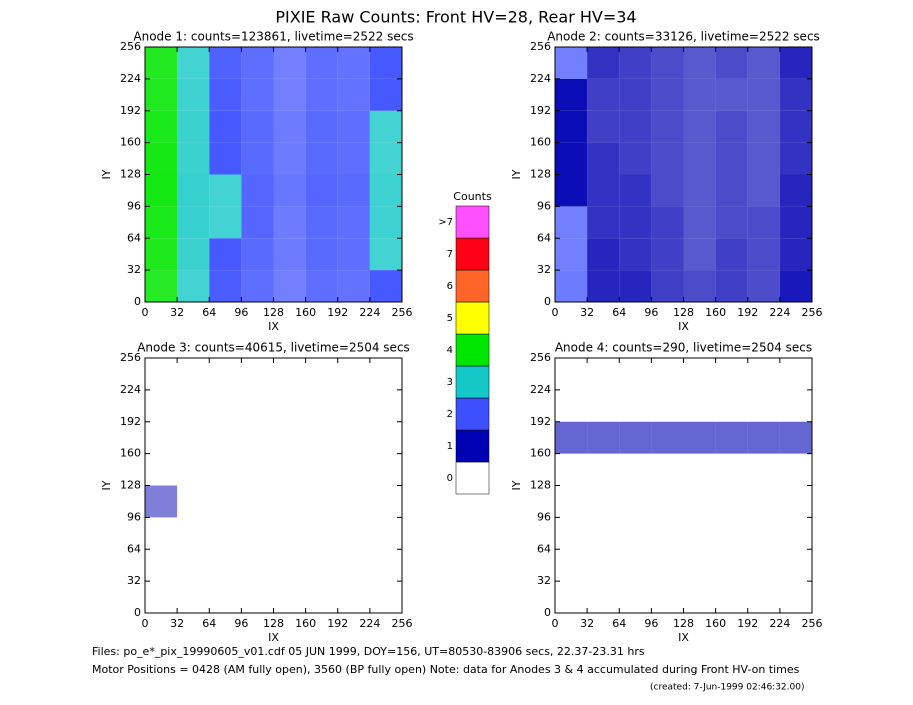 Image resolution: width=913 pixels, height=705 pixels. I want to click on colorbar-label: 4, so click(450, 350).